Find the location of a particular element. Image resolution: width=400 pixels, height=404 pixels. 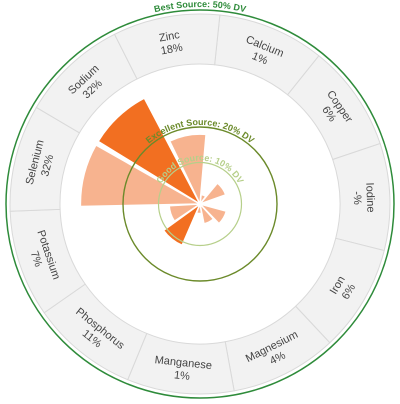

nutrient-value: 18% is located at coordinates (172, 50).